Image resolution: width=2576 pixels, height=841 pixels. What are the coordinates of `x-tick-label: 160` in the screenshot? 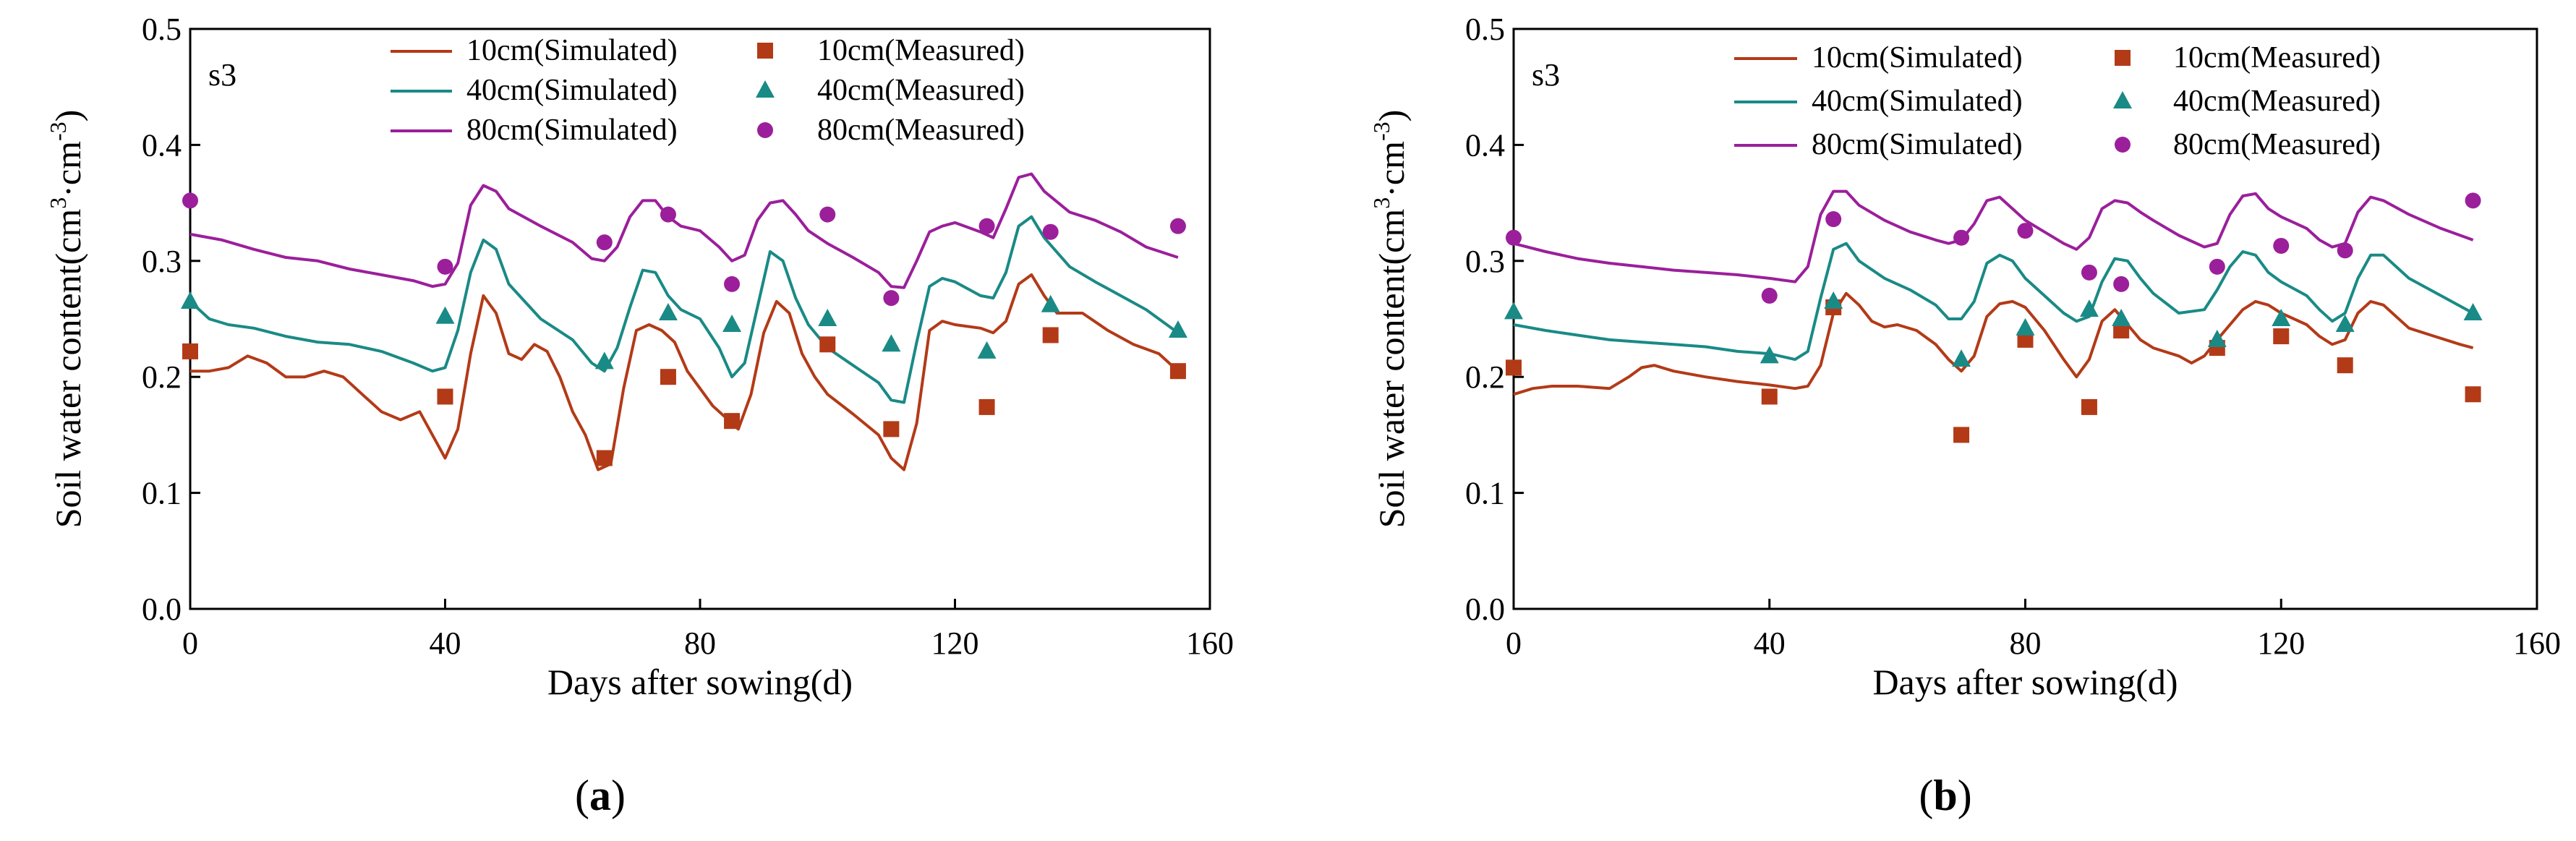 It's located at (2537, 643).